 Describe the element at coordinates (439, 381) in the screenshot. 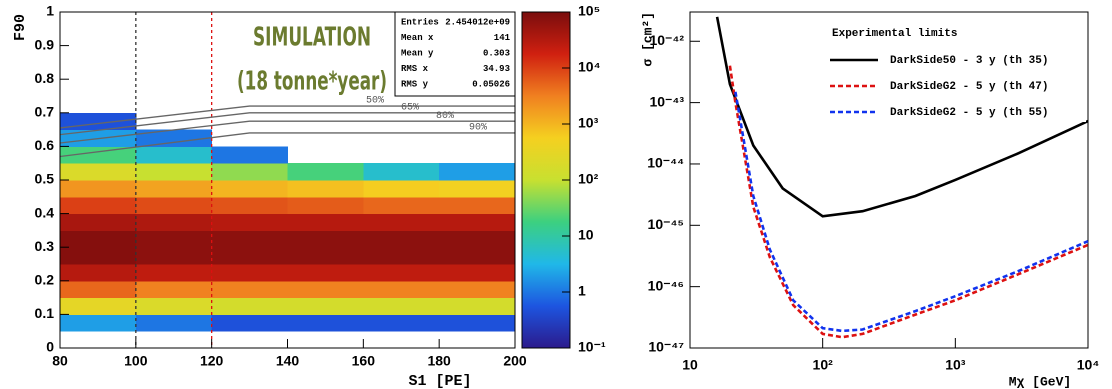

I see `x-axis-label: S1 [PE]` at that location.